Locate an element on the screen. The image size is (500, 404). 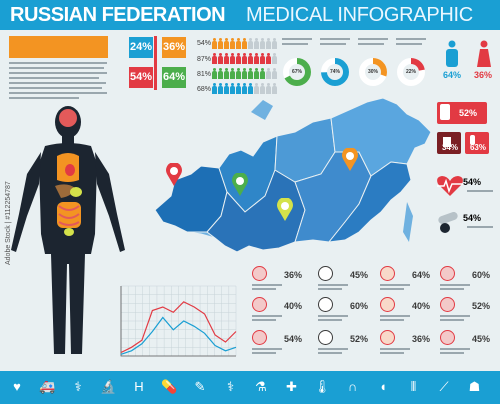
pill-icon: 💊 is located at coordinates (169, 386).